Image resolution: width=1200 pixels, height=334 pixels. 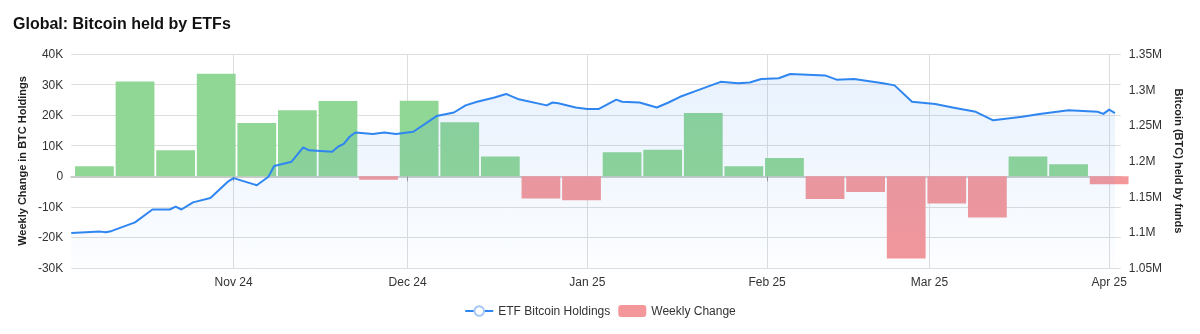 I want to click on y-tick-label: 10K, so click(x=52, y=145).